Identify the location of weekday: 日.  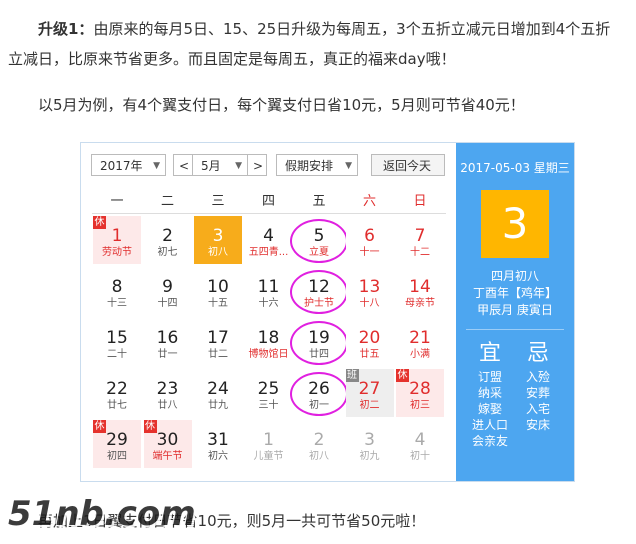
(420, 201).